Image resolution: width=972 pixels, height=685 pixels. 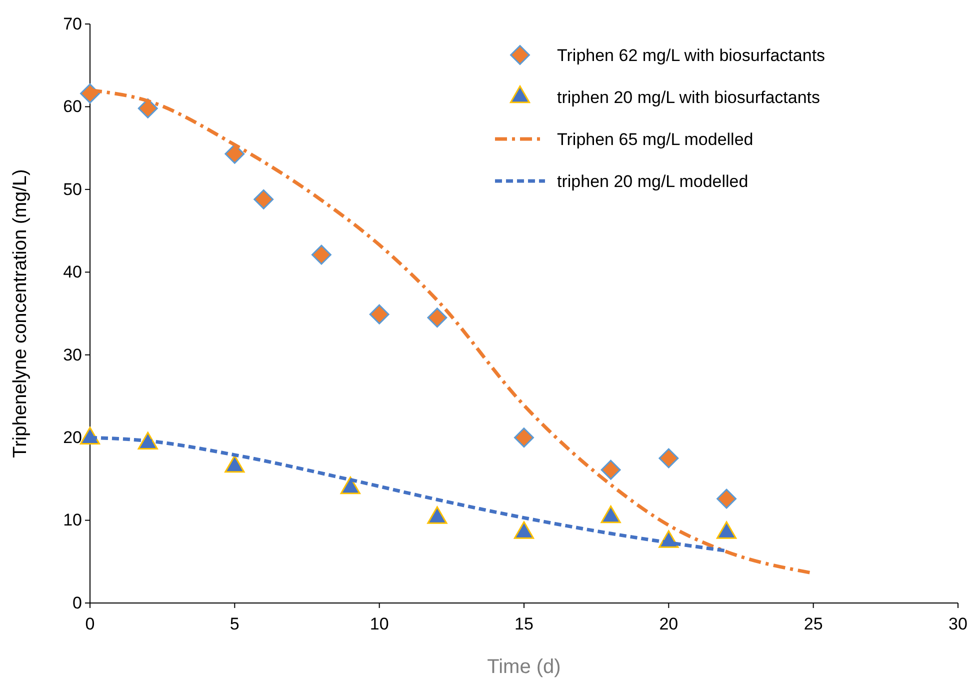 What do you see at coordinates (72, 272) in the screenshot?
I see `y-tick-label: 40` at bounding box center [72, 272].